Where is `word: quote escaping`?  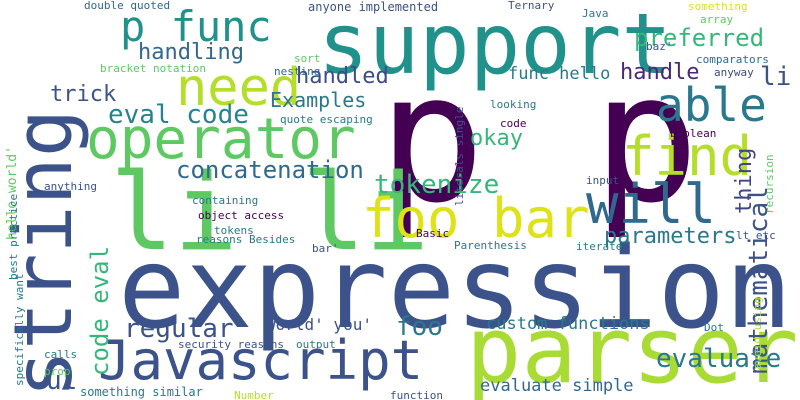
word: quote escaping is located at coordinates (326, 119).